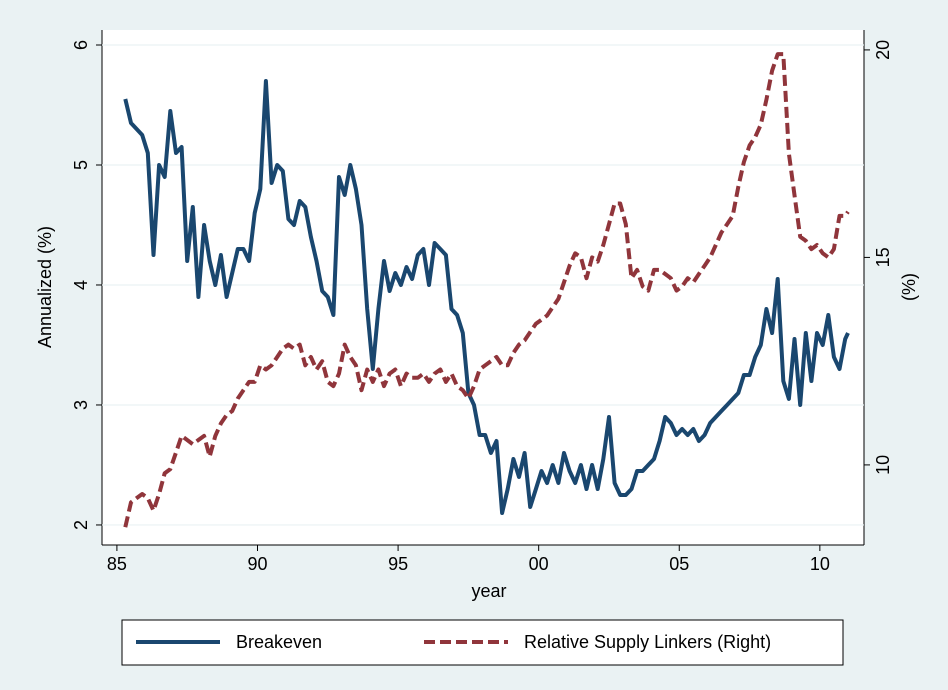 Image resolution: width=948 pixels, height=690 pixels. What do you see at coordinates (81, 45) in the screenshot?
I see `y-tick-label: 6` at bounding box center [81, 45].